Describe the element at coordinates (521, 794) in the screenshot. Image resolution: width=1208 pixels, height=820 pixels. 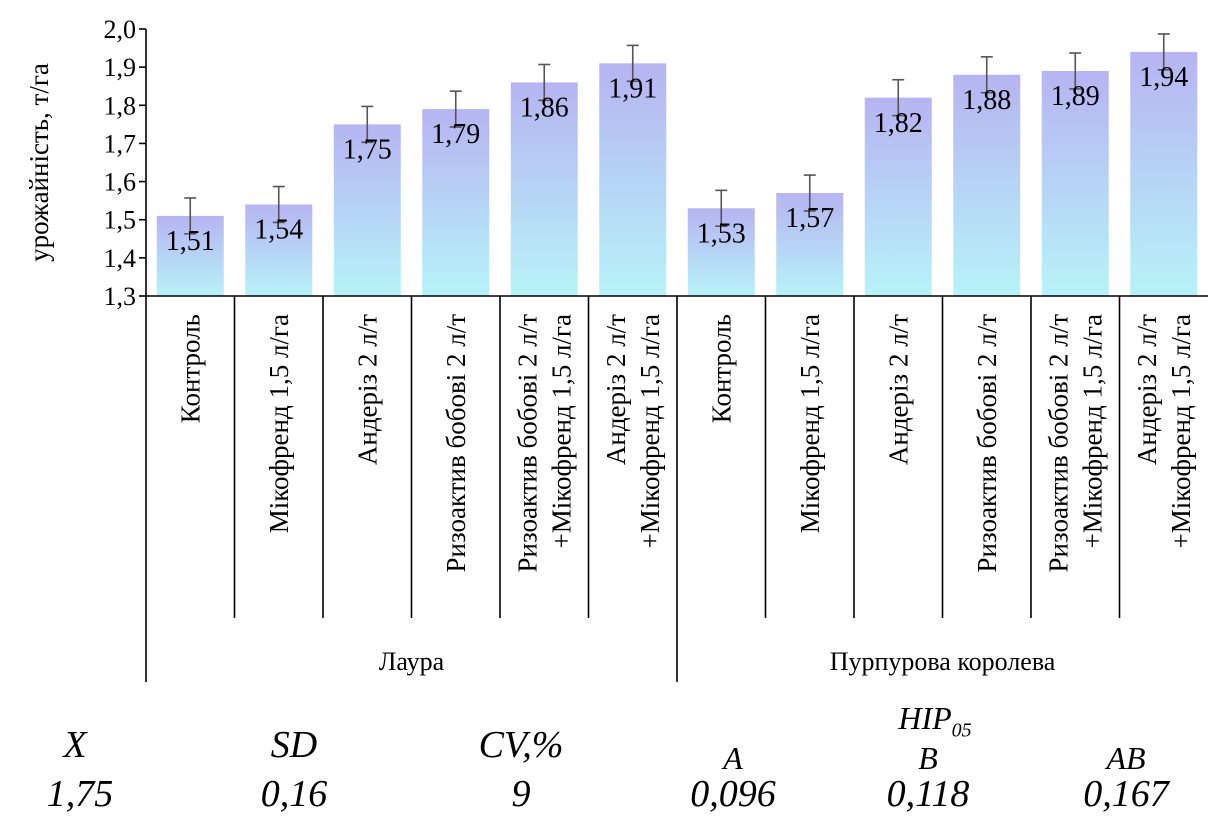
I see `cv-value: 9` at that location.